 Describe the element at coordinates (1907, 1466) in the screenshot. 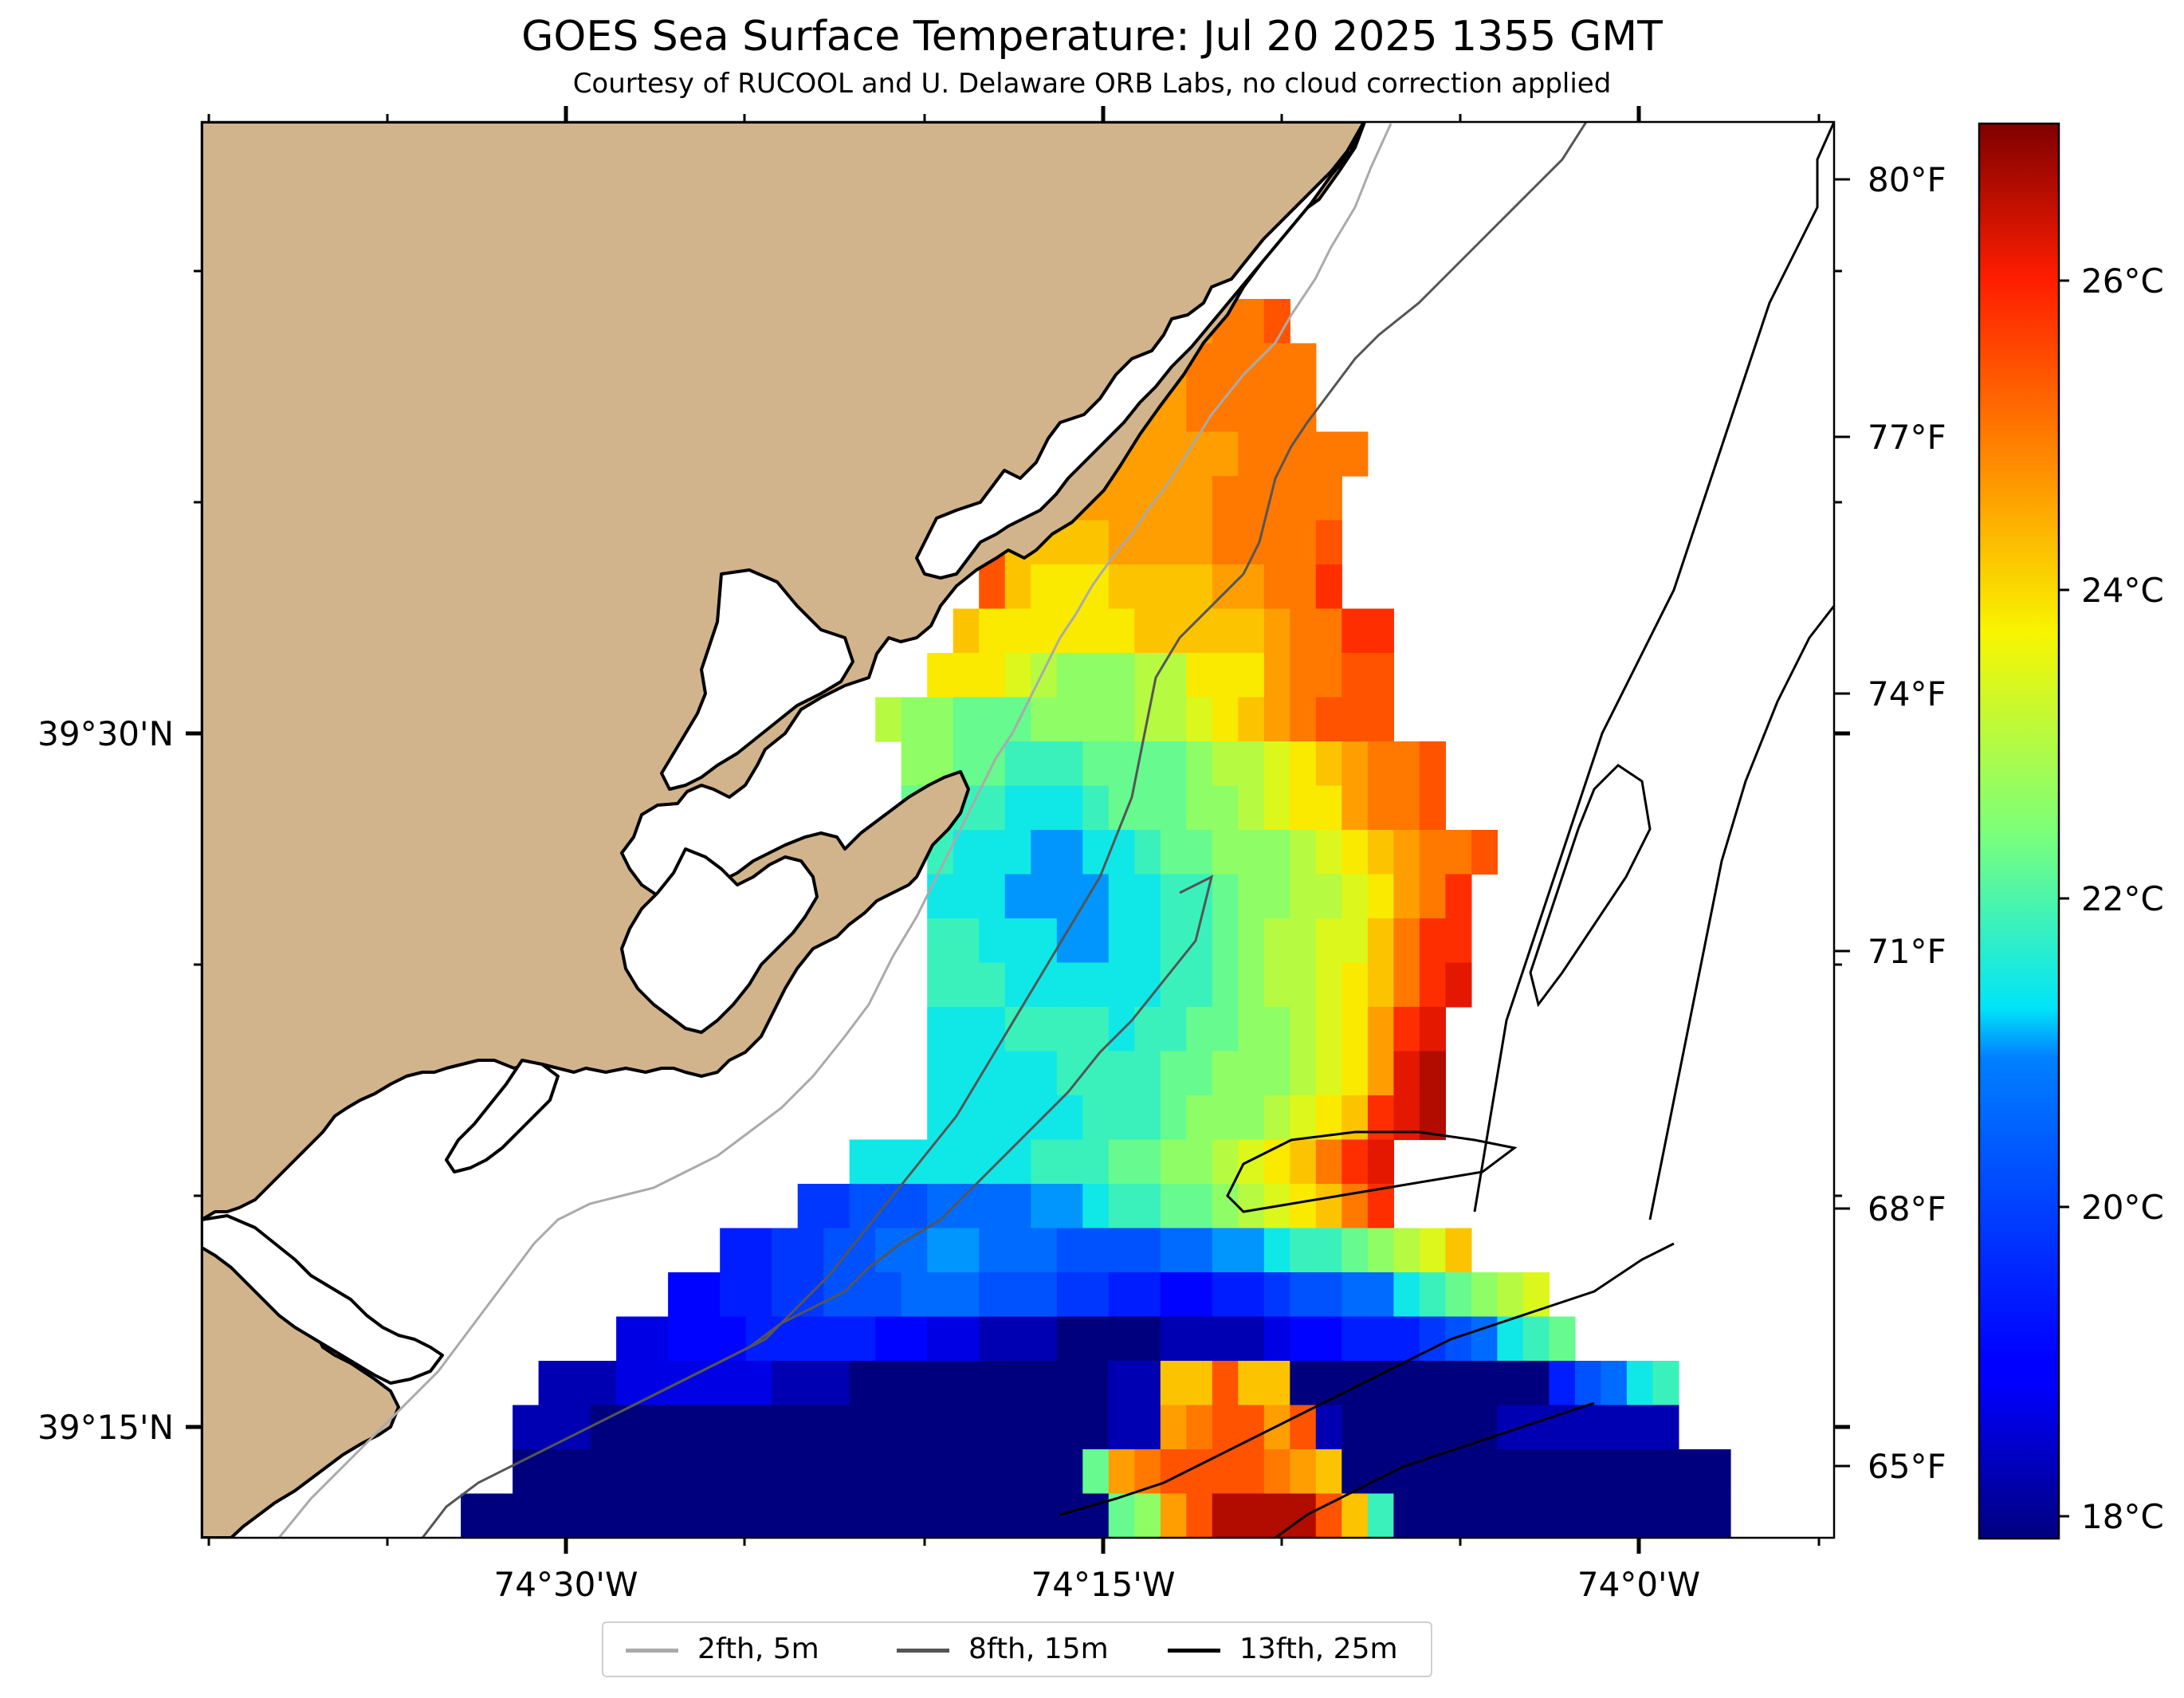

I see `fahrenheit-label: 65°F` at that location.